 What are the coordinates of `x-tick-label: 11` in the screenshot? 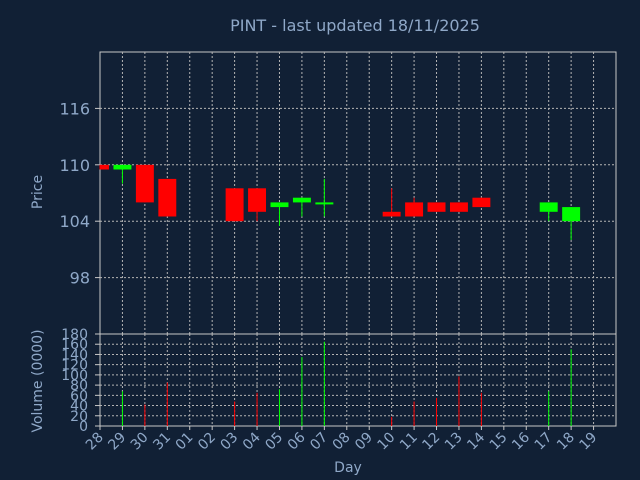 It's located at (409, 442).